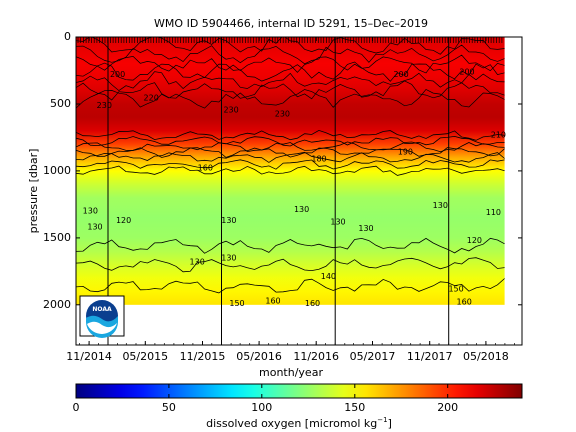 This screenshot has width=576, height=432. What do you see at coordinates (447, 407) in the screenshot?
I see `colorbar-tick-label: 200` at bounding box center [447, 407].